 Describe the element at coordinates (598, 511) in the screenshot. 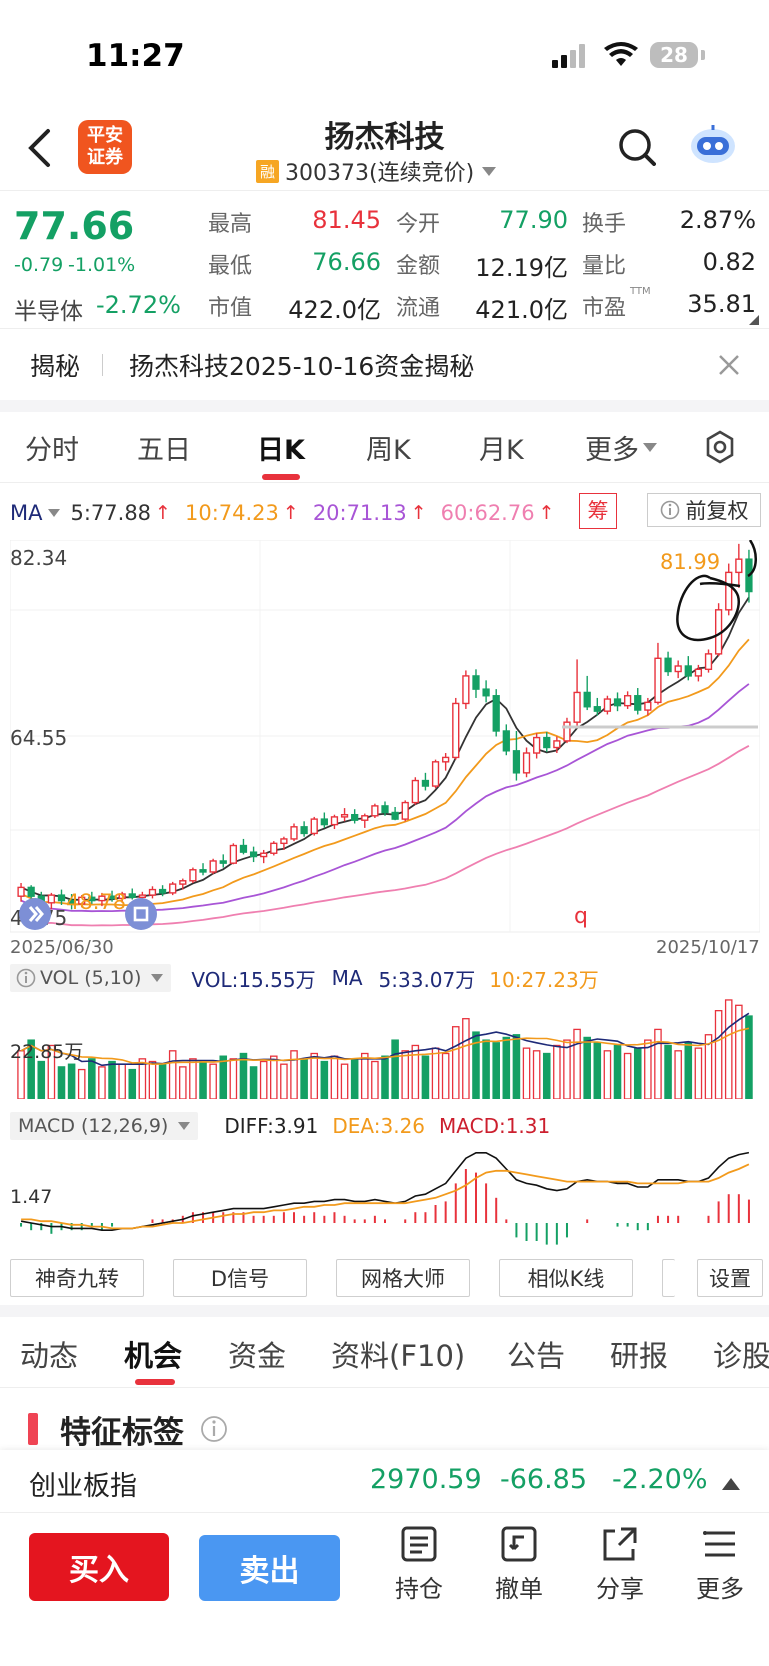

I see `chip-distribution-badge: 筹` at that location.